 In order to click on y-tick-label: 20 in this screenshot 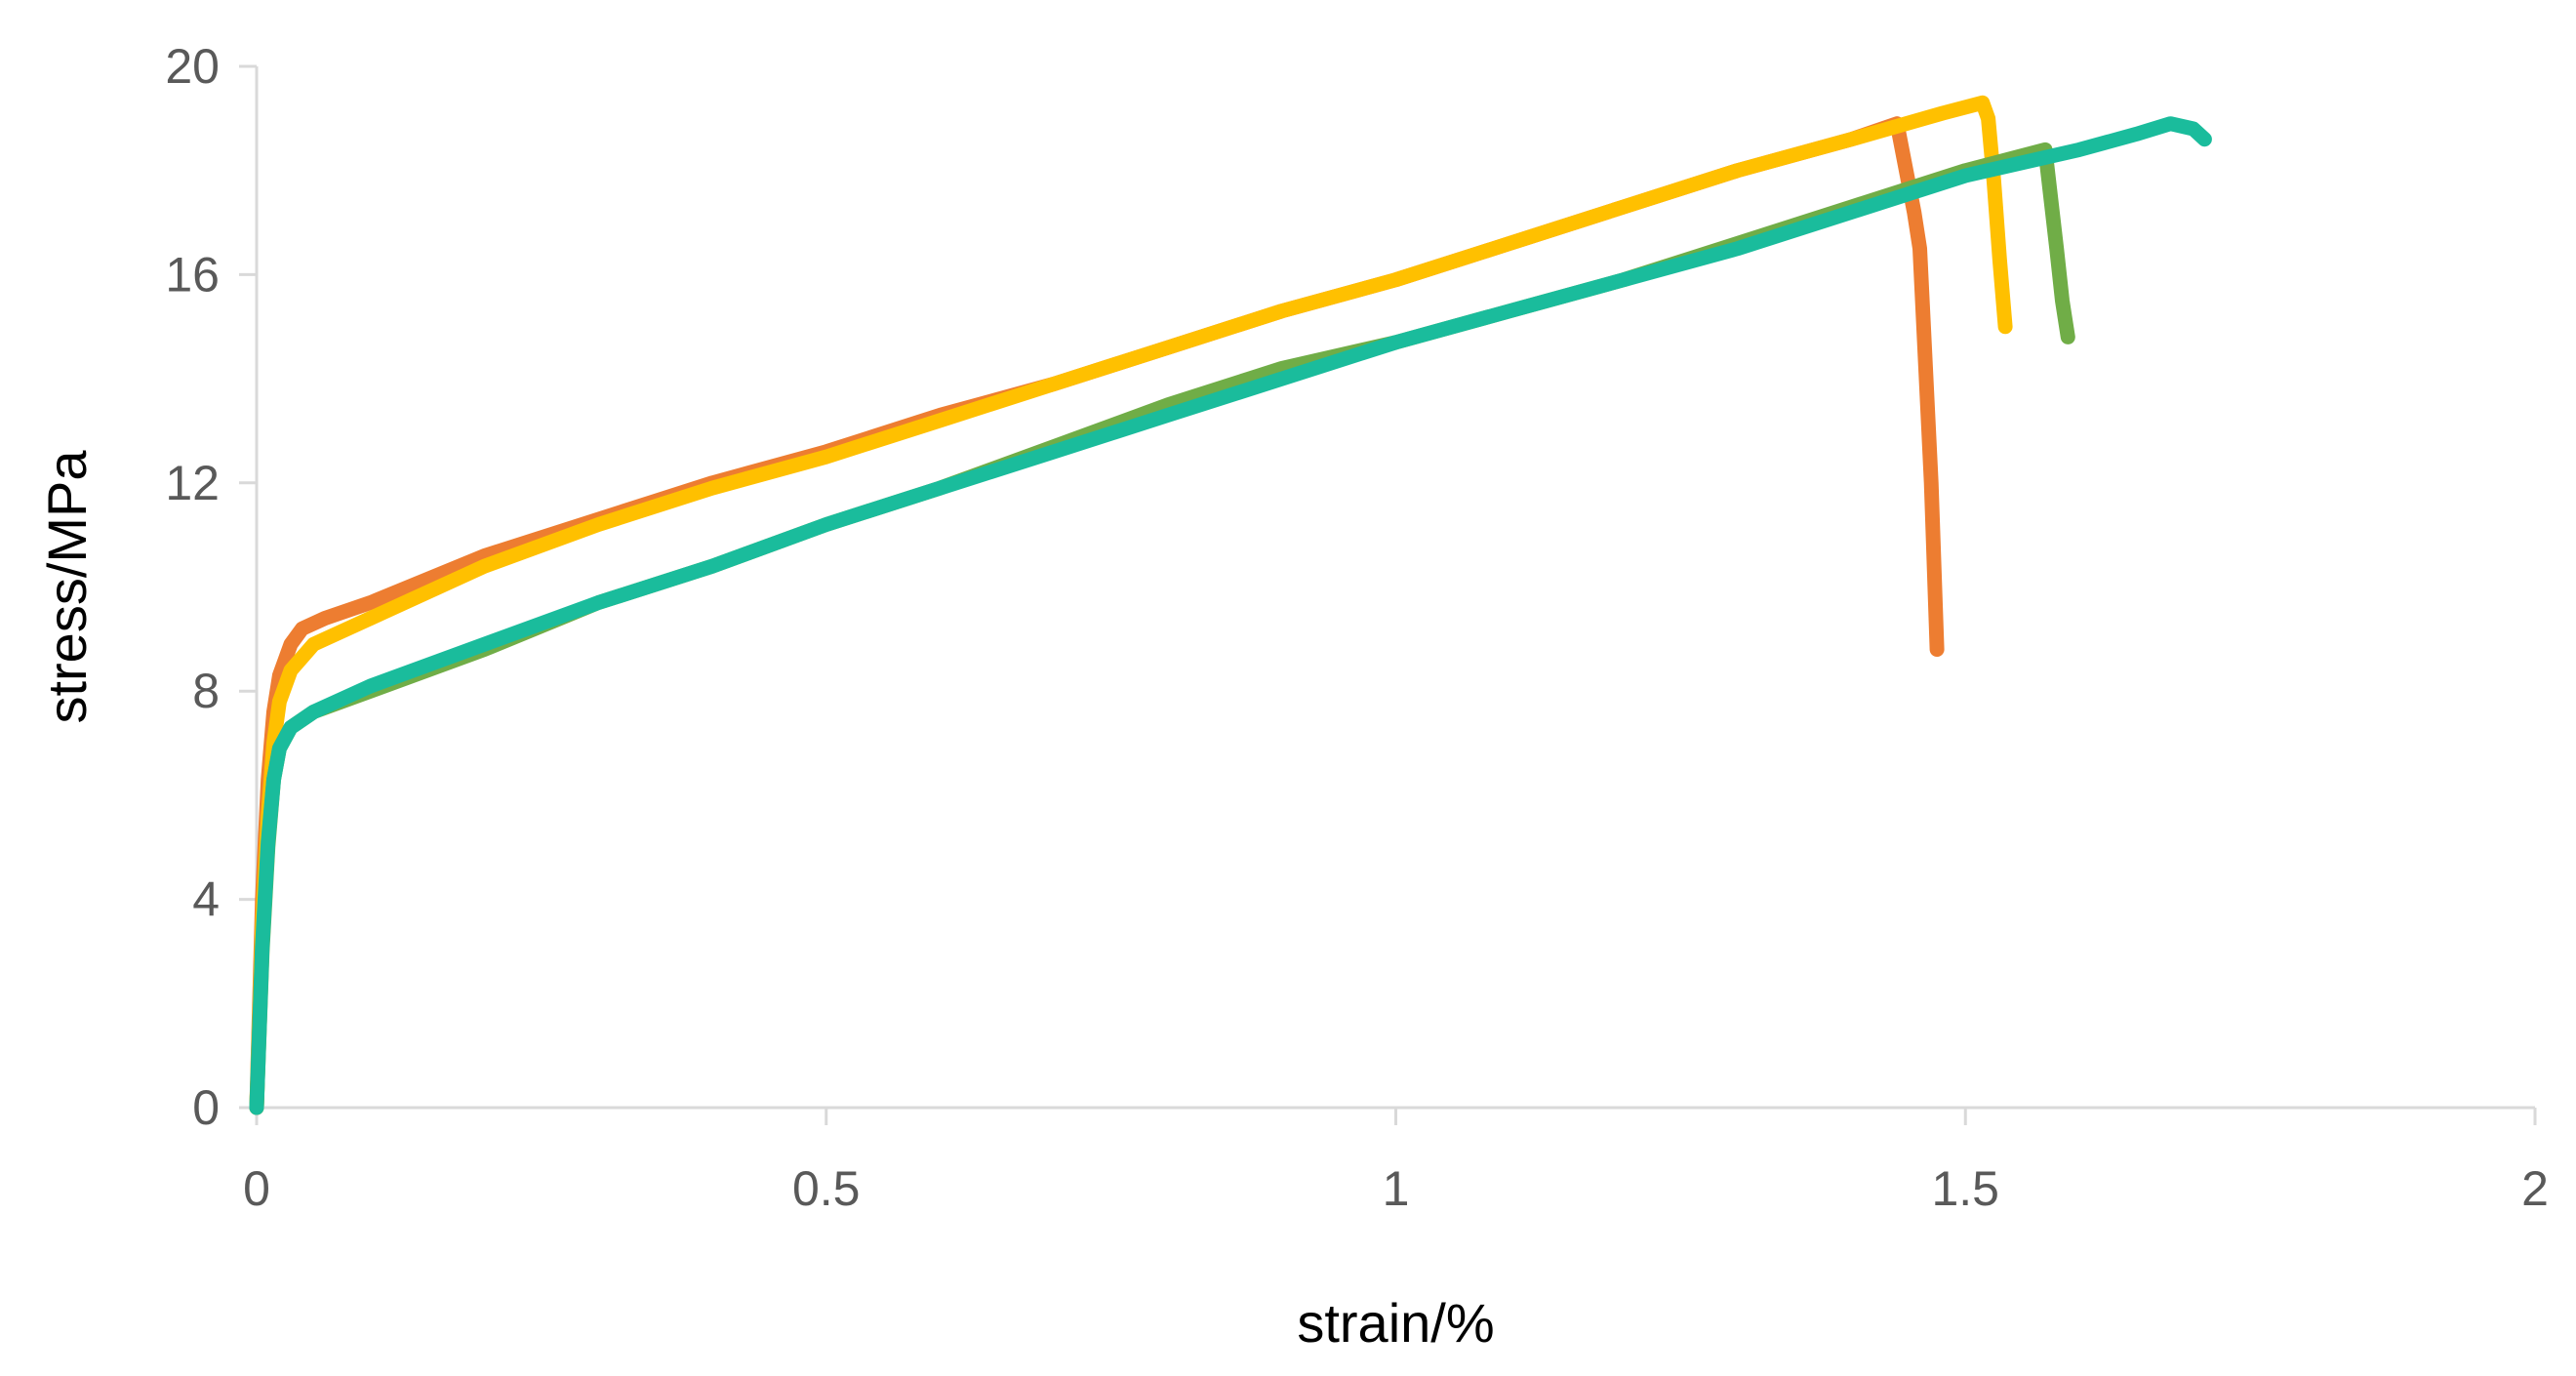, I will do `click(192, 66)`.